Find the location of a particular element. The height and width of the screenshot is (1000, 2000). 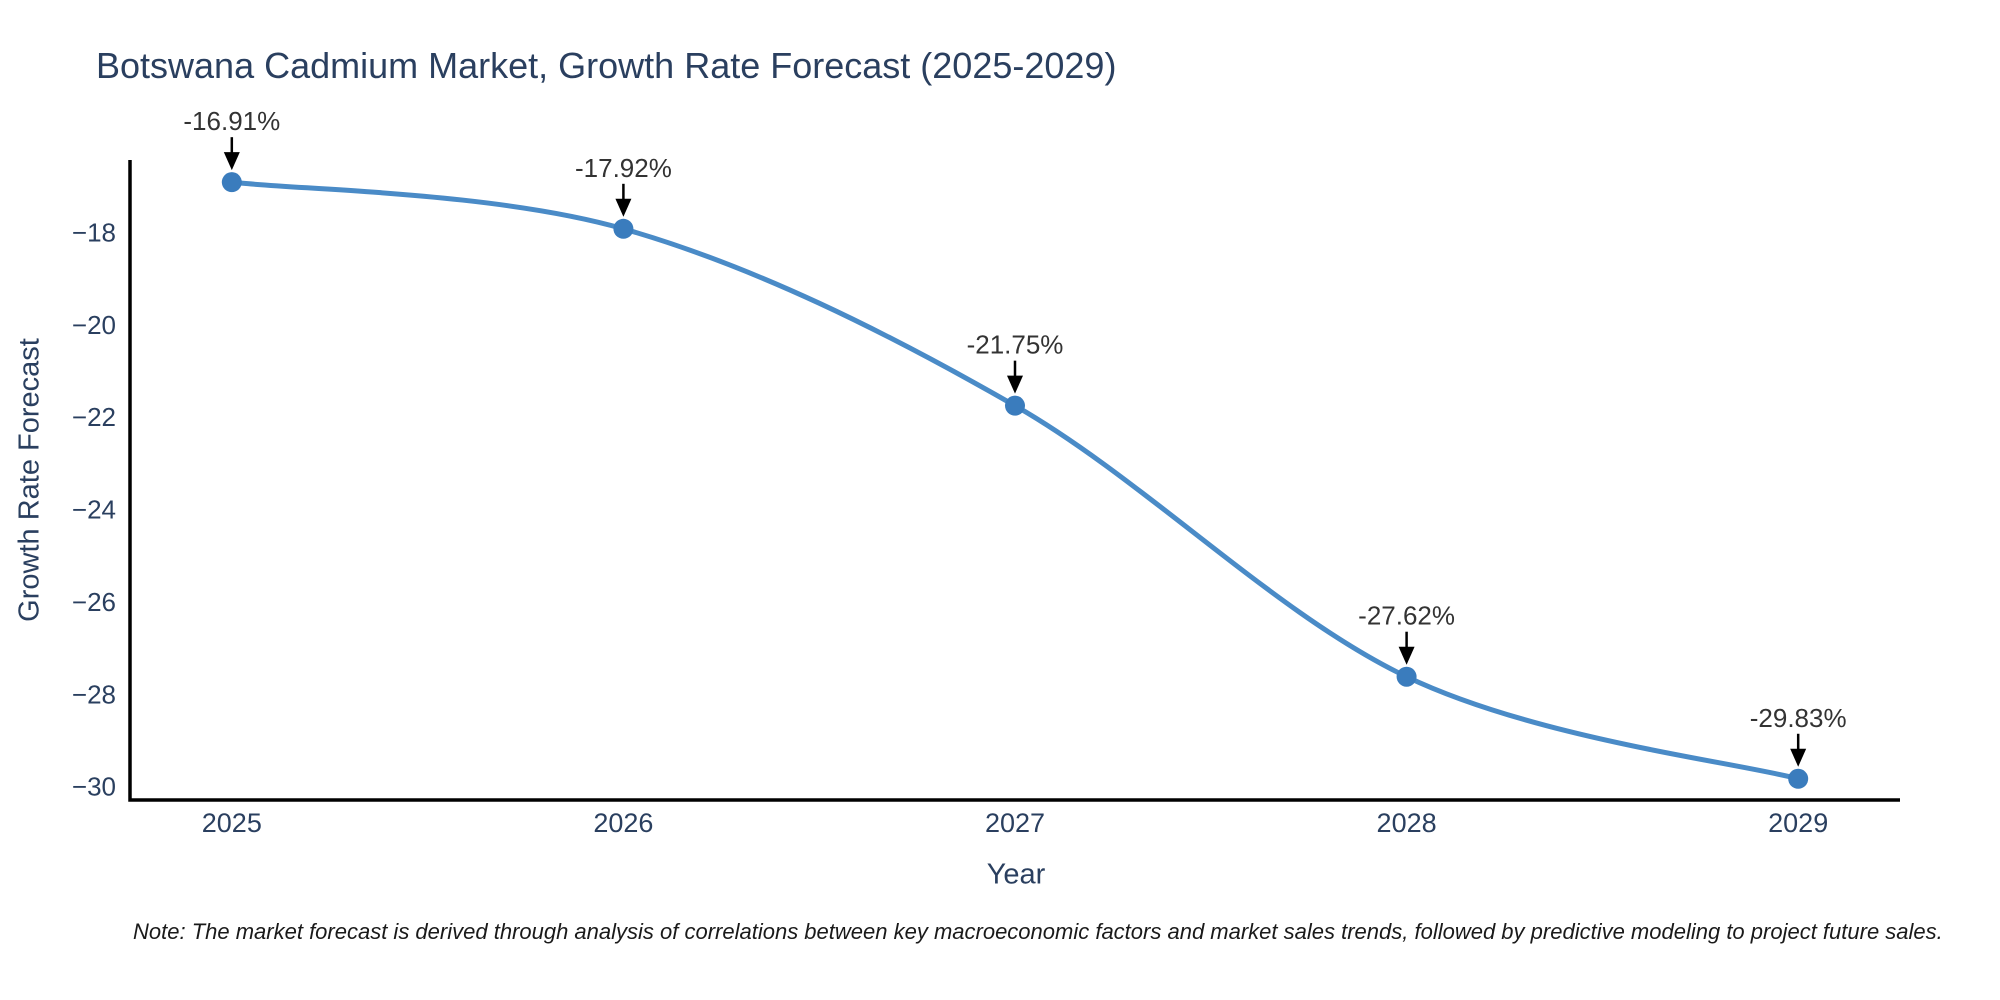

y-tick-label: −26 is located at coordinates (94, 602).